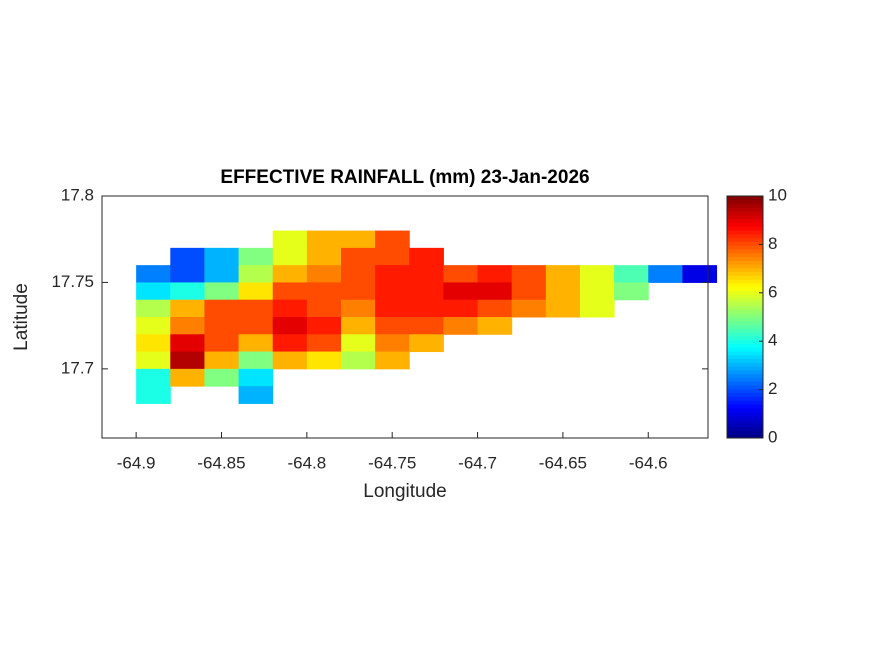 Image resolution: width=875 pixels, height=656 pixels. Describe the element at coordinates (648, 462) in the screenshot. I see `x-tick-label: -64.6` at that location.